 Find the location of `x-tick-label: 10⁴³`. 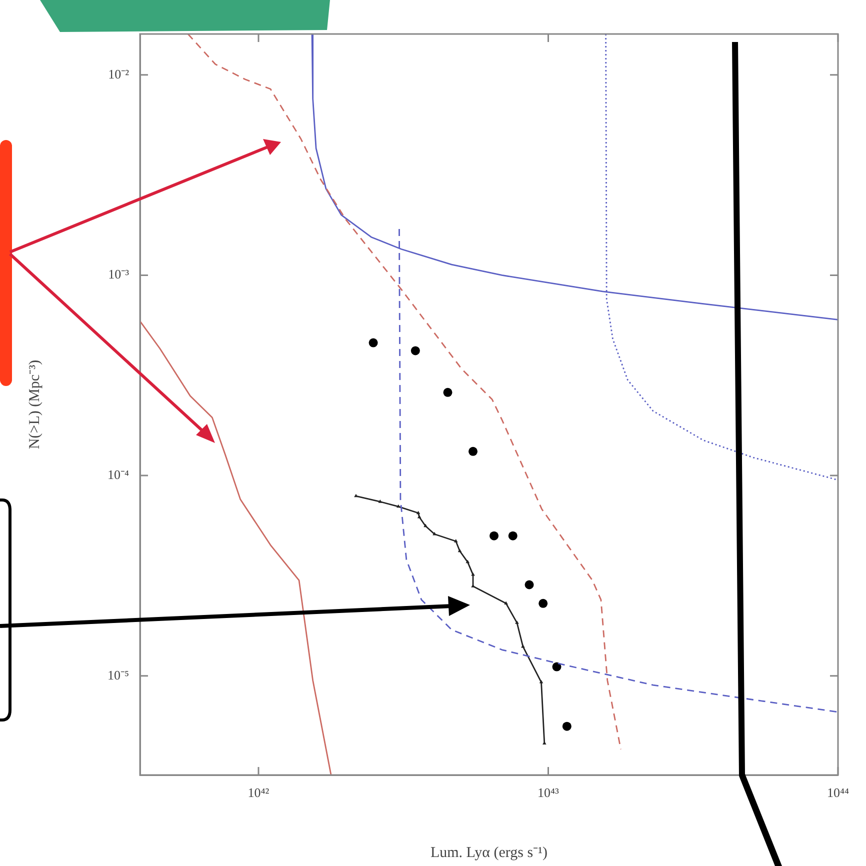

x-tick-label: 10⁴³ is located at coordinates (549, 792).